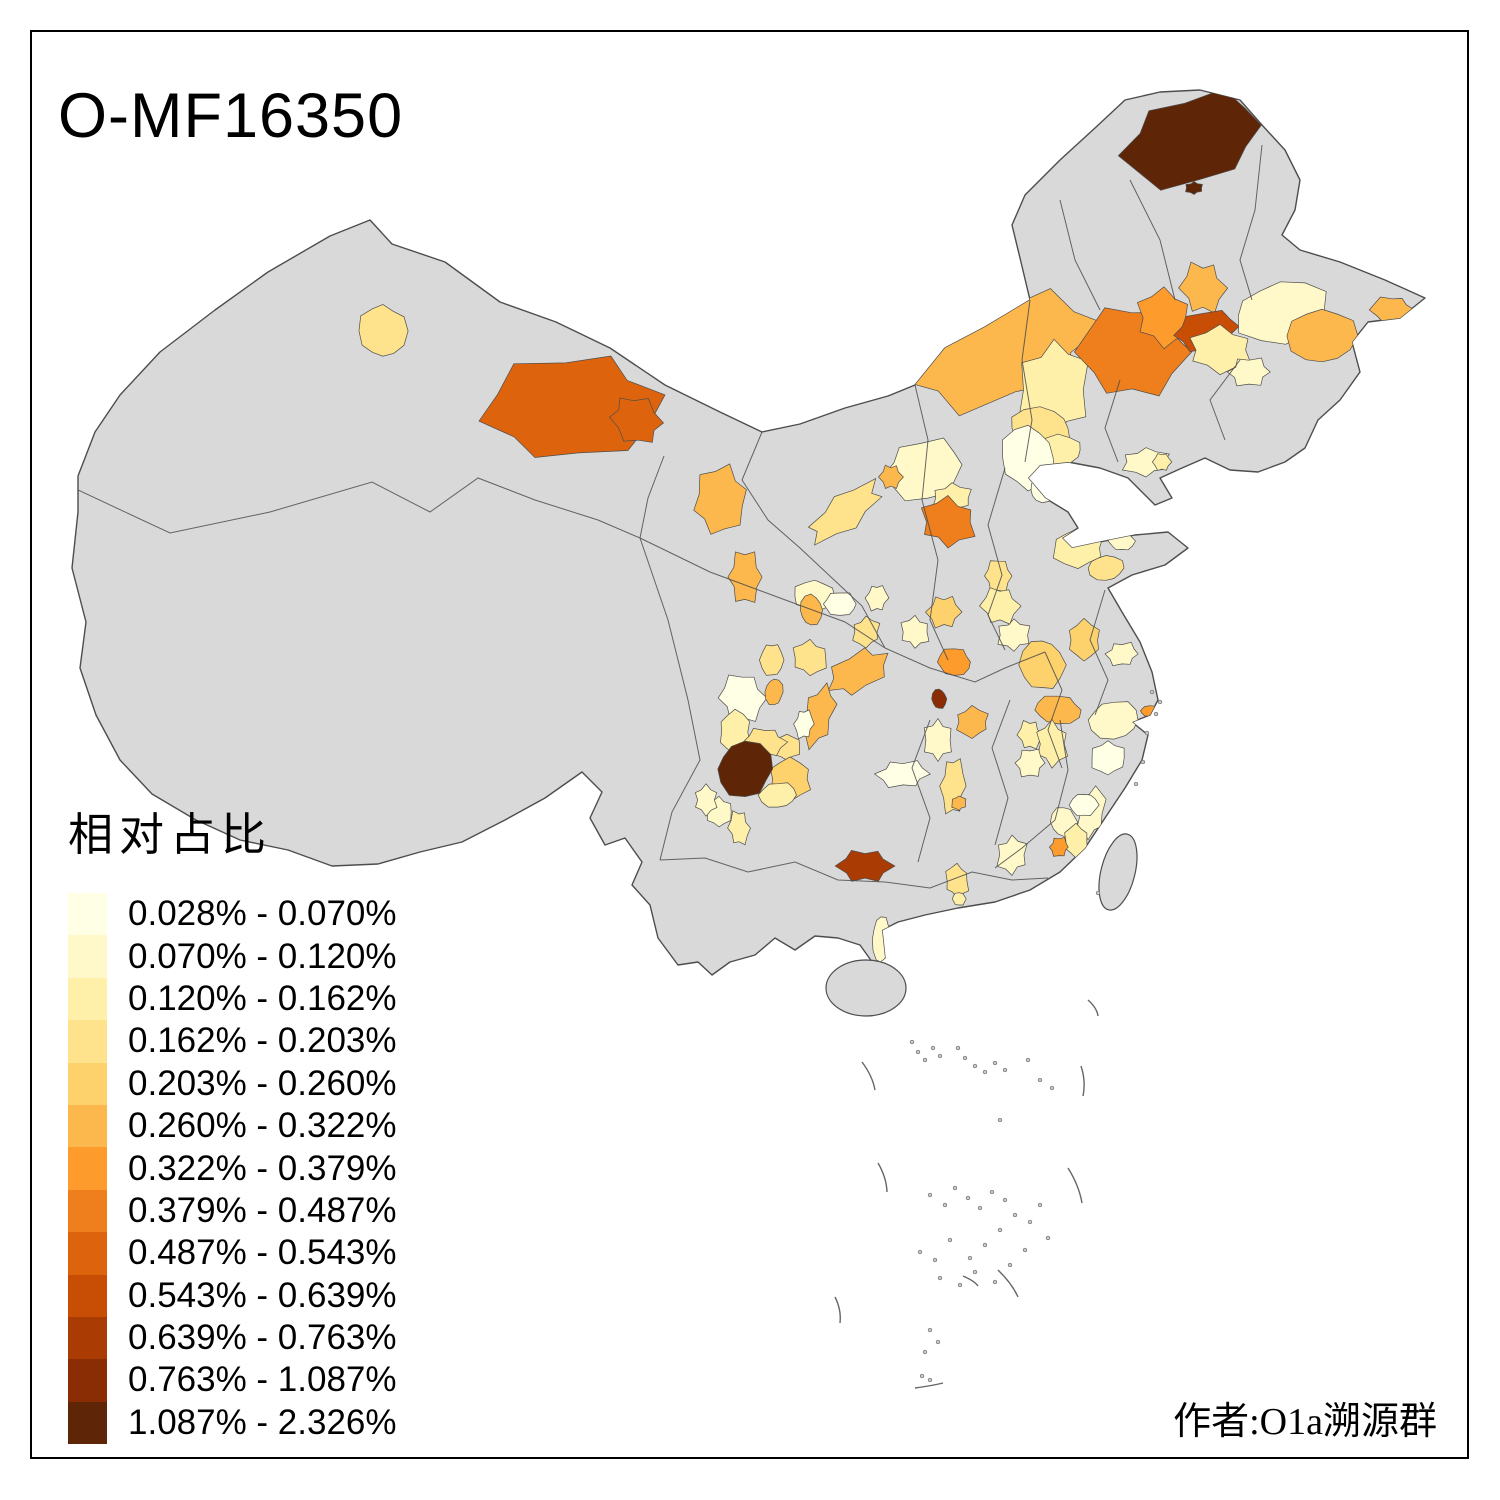 The height and width of the screenshot is (1500, 1500). What do you see at coordinates (231, 116) in the screenshot?
I see `map-title: O-MF16350` at bounding box center [231, 116].